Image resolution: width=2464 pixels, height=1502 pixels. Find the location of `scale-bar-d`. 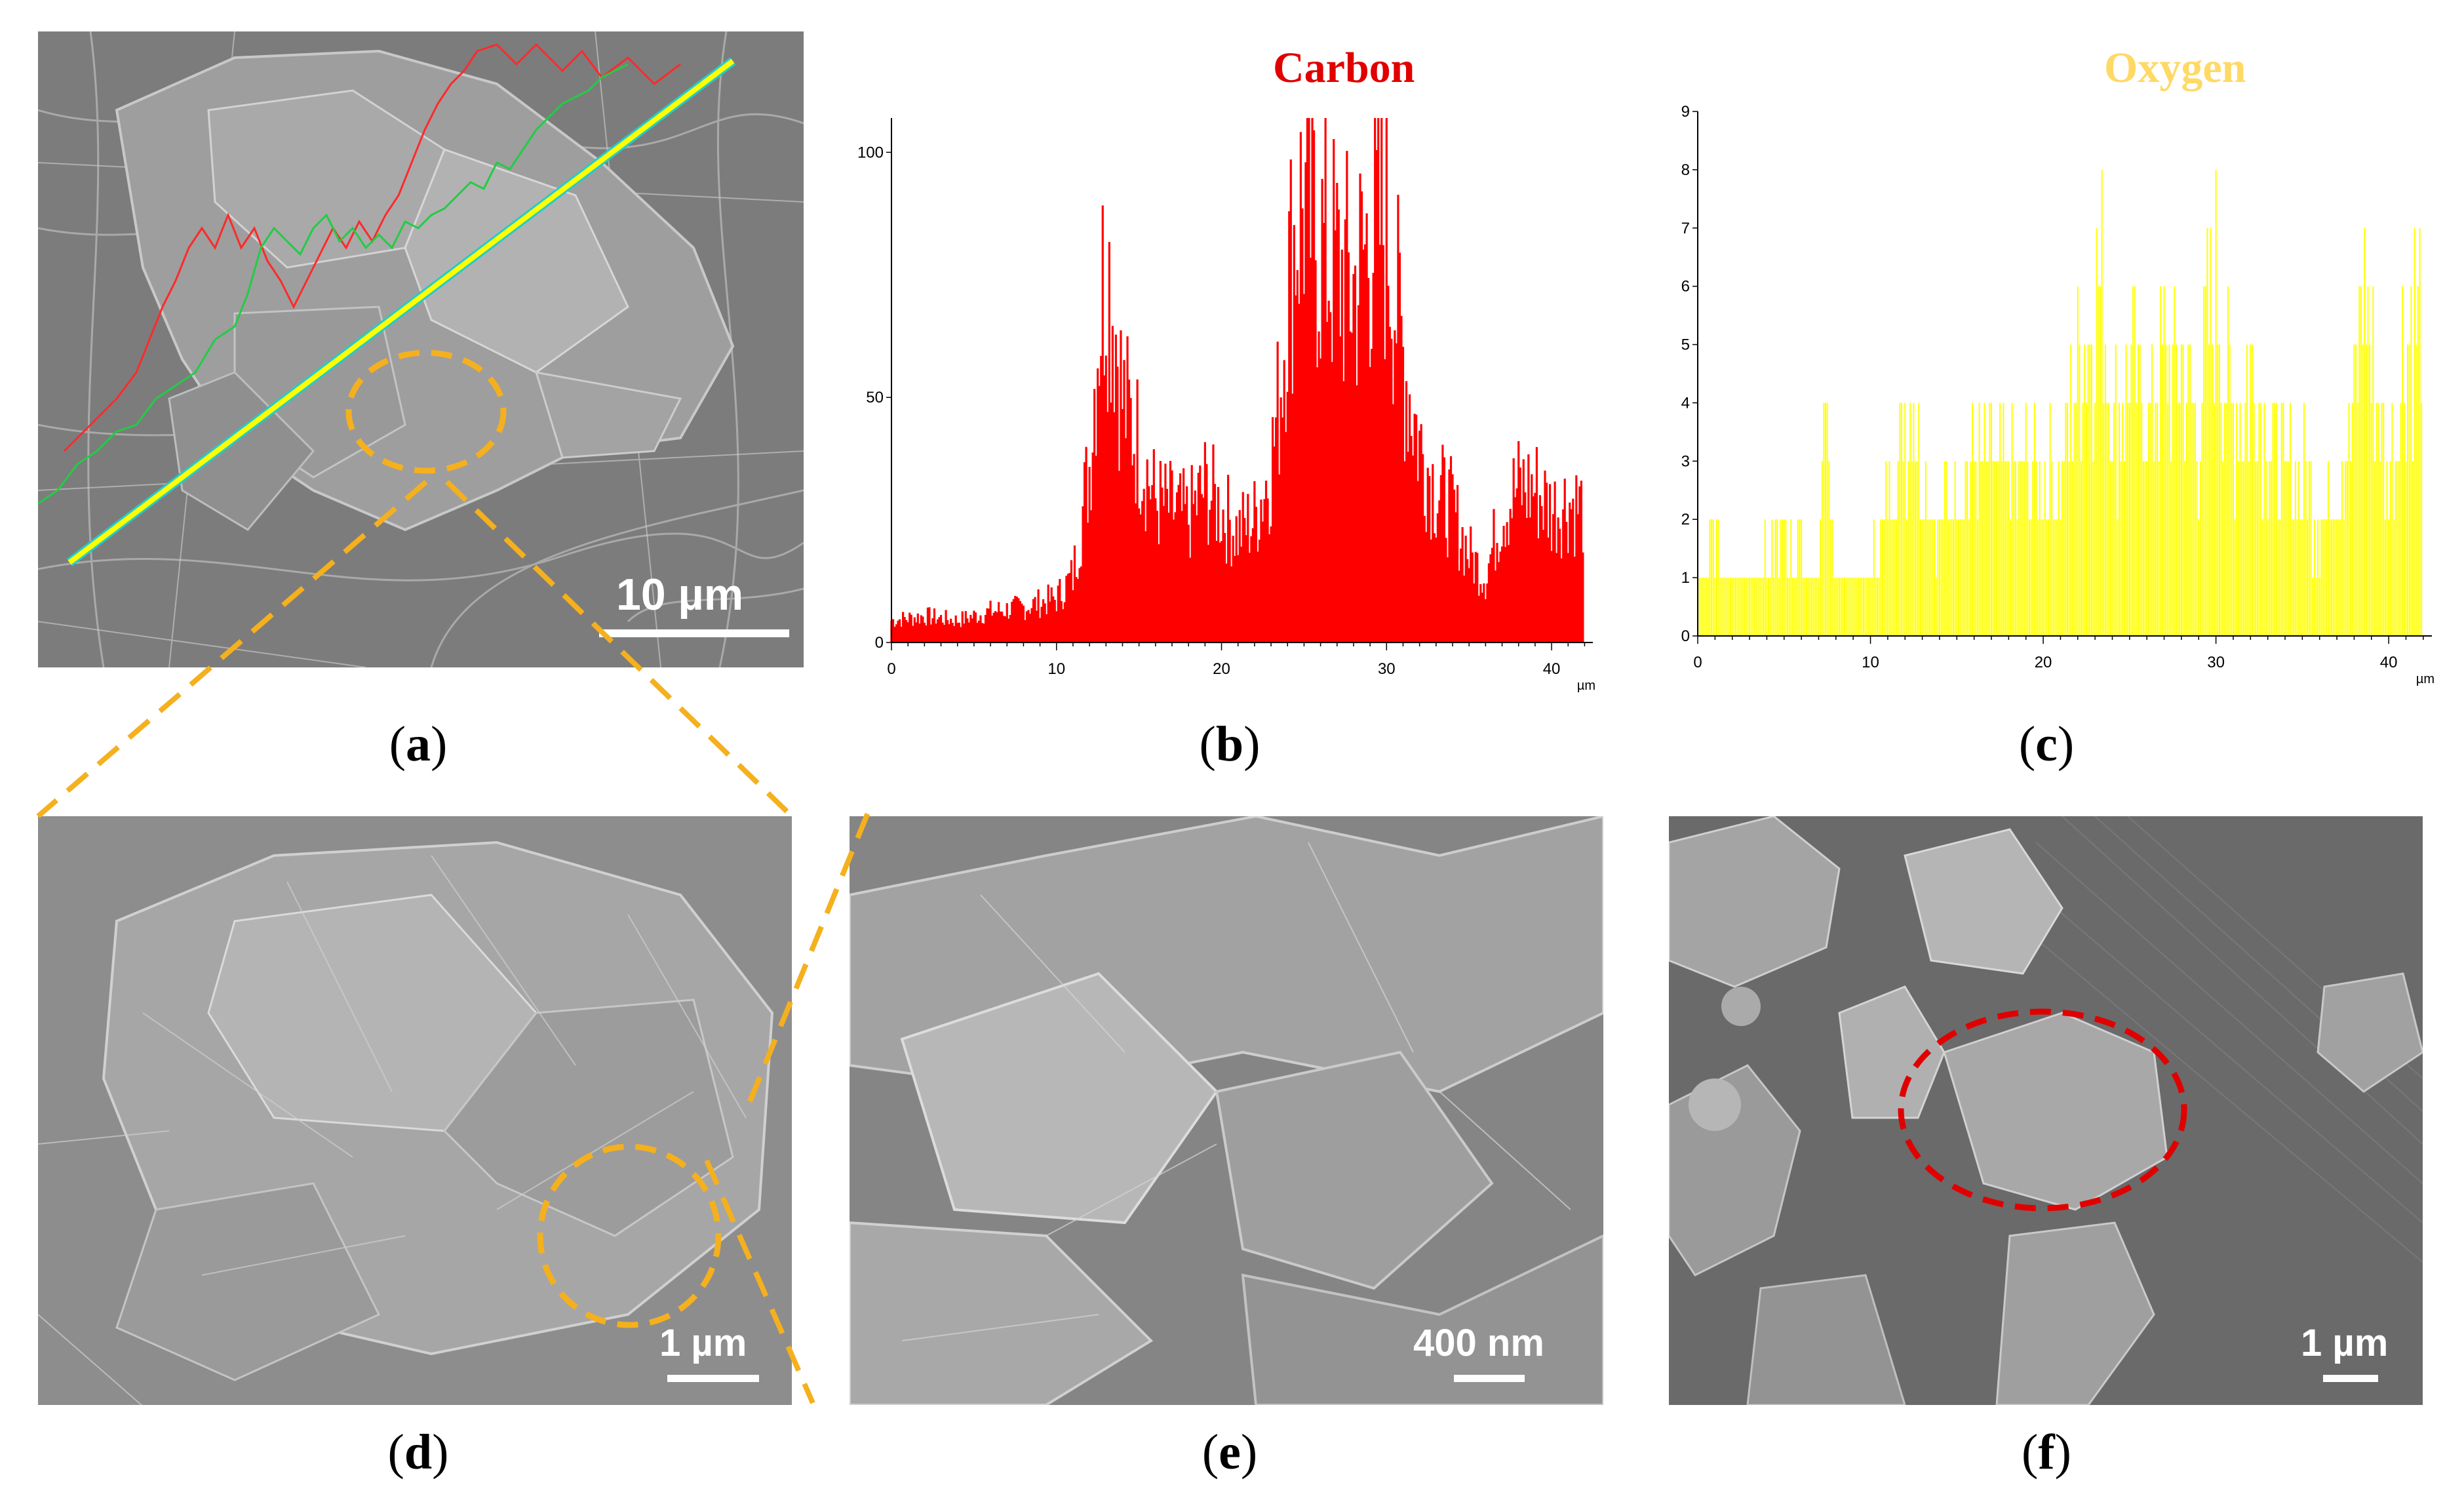

scale-bar-d is located at coordinates (713, 1378).